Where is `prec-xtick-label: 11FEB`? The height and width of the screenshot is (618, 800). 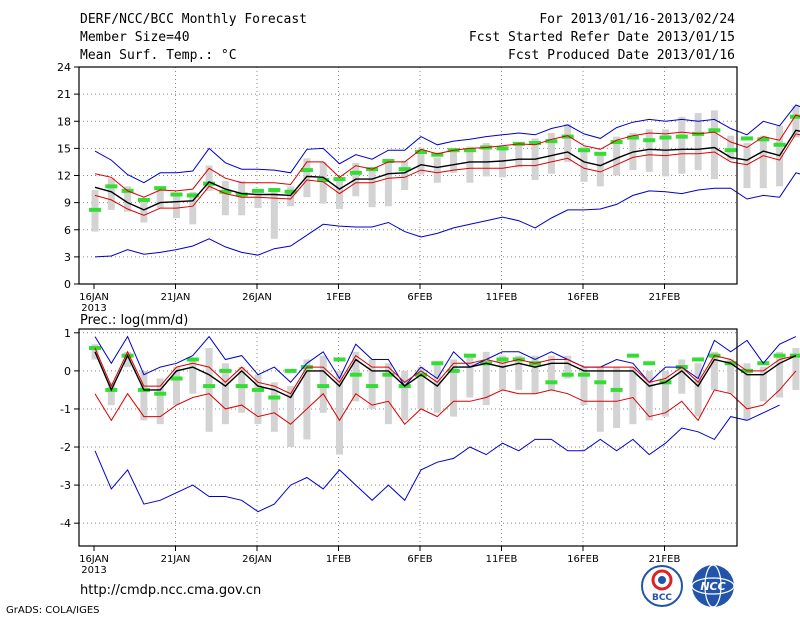 prec-xtick-label: 11FEB is located at coordinates (502, 559).